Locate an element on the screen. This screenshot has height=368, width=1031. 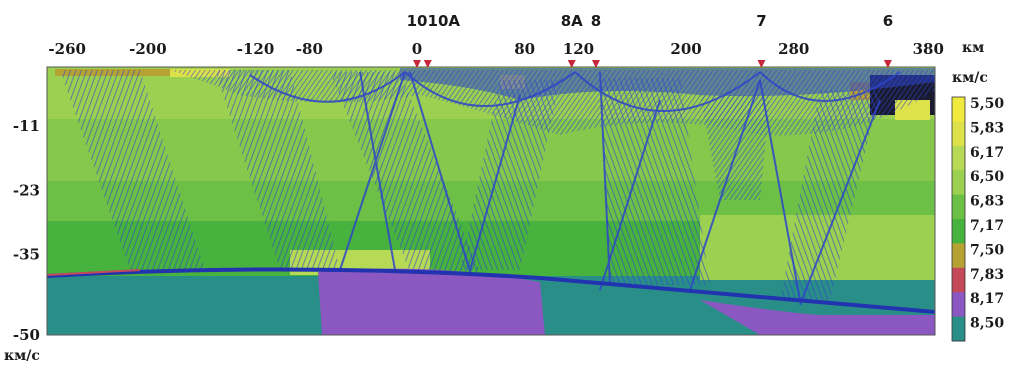
y-tick-label: -23 is located at coordinates (26, 190).